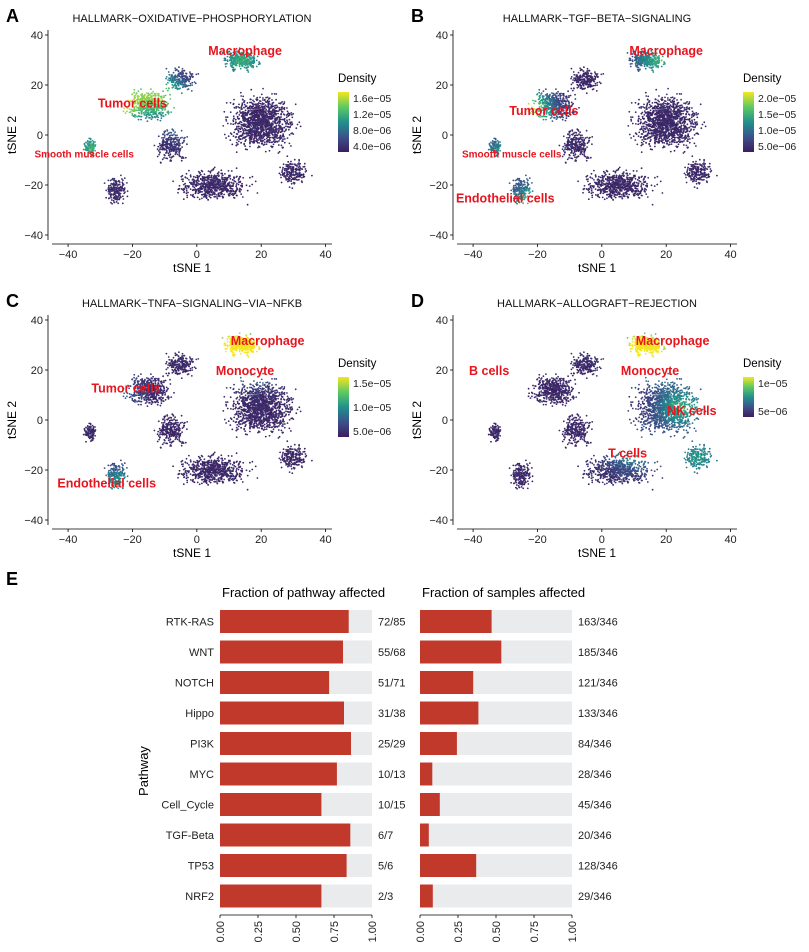 This screenshot has height=952, width=809. I want to click on y-tick-label: −40, so click(33, 236).